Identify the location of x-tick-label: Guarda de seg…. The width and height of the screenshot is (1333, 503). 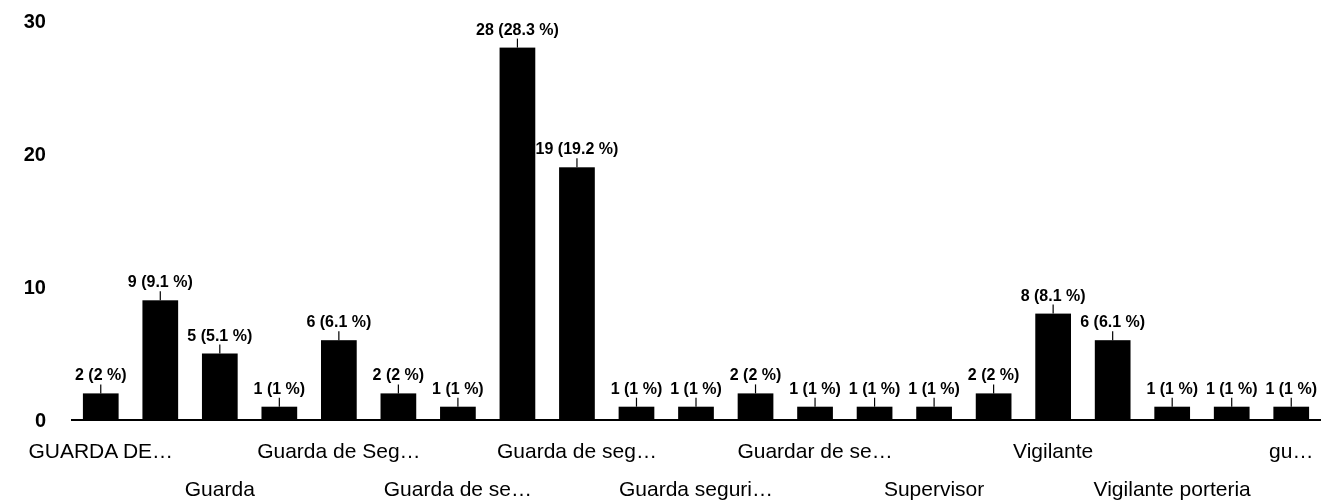
(576, 450).